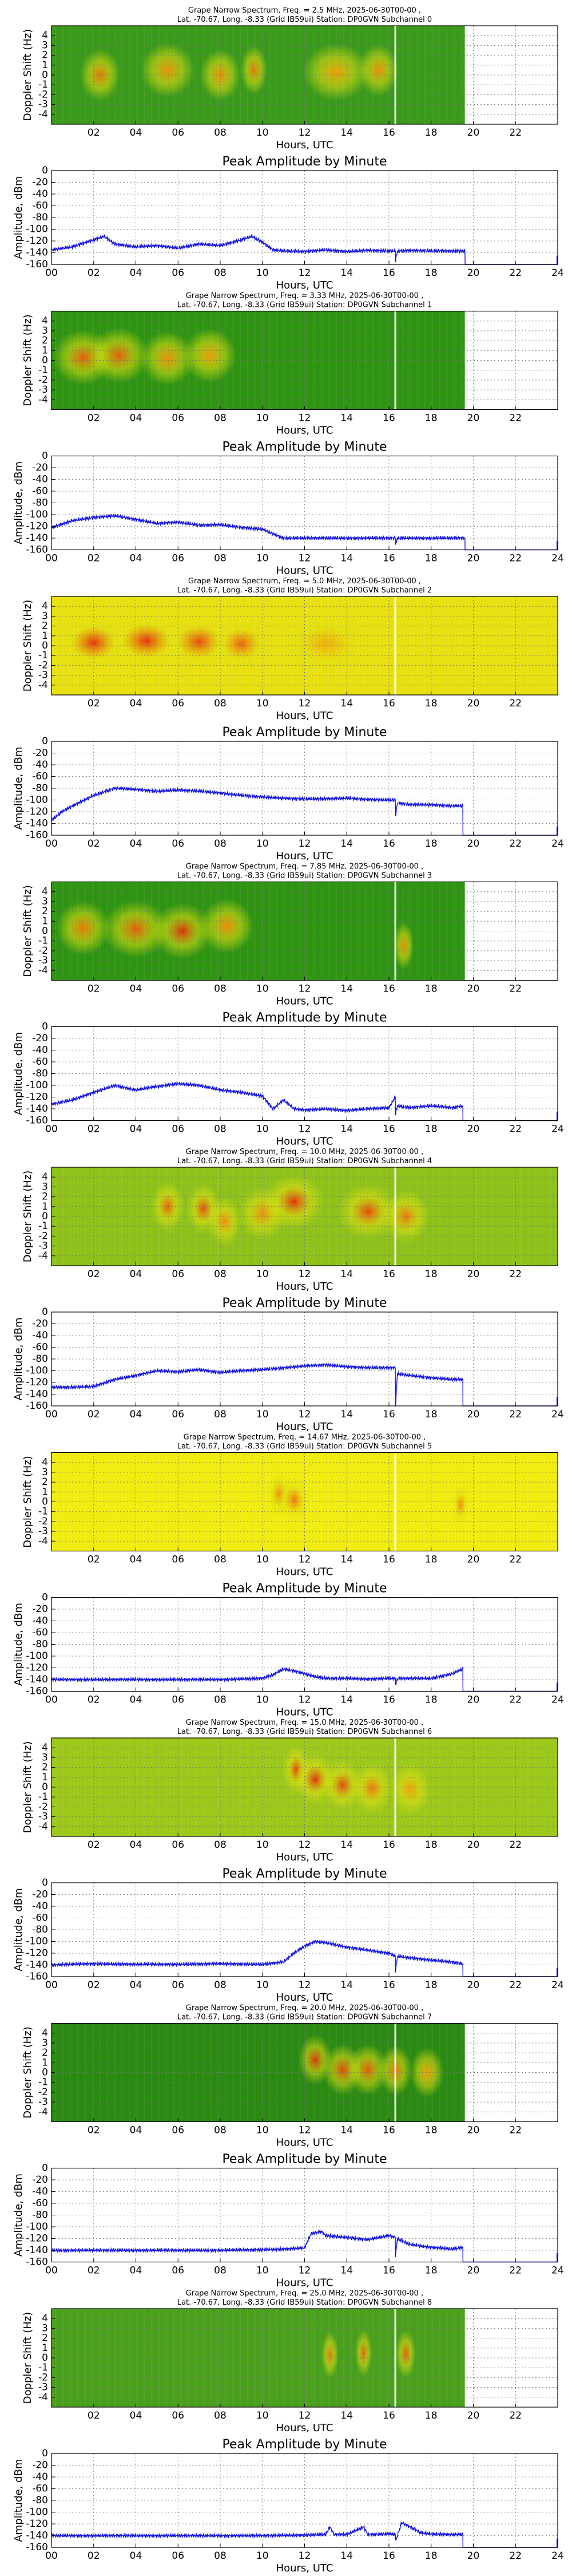  What do you see at coordinates (37, 1121) in the screenshot?
I see `y-tick-label: -160` at bounding box center [37, 1121].